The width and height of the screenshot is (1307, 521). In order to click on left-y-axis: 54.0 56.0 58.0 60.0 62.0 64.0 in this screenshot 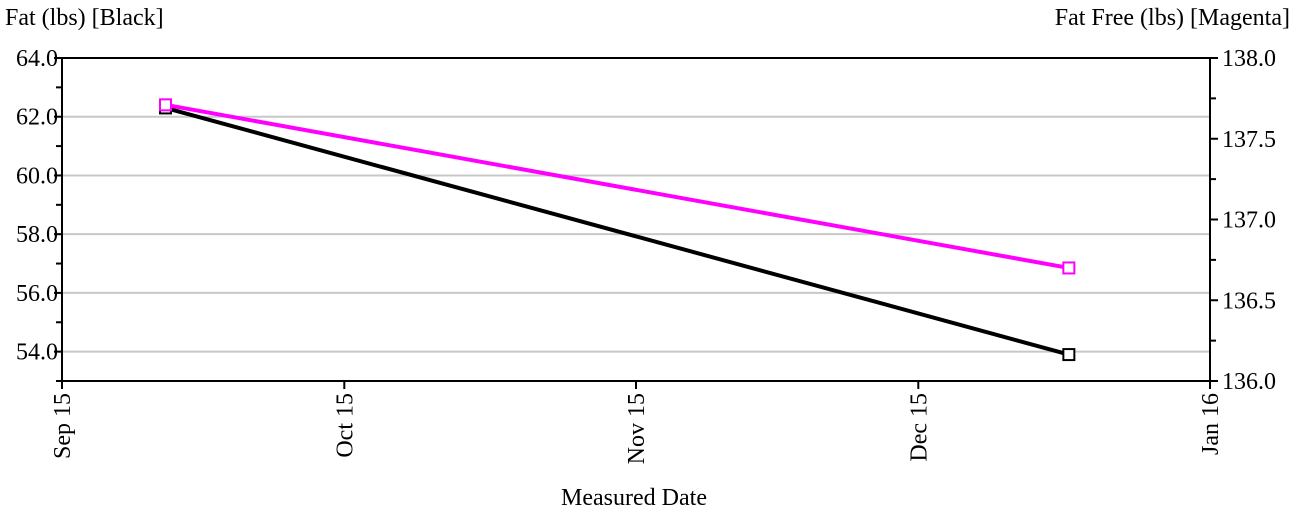, I will do `click(39, 214)`.